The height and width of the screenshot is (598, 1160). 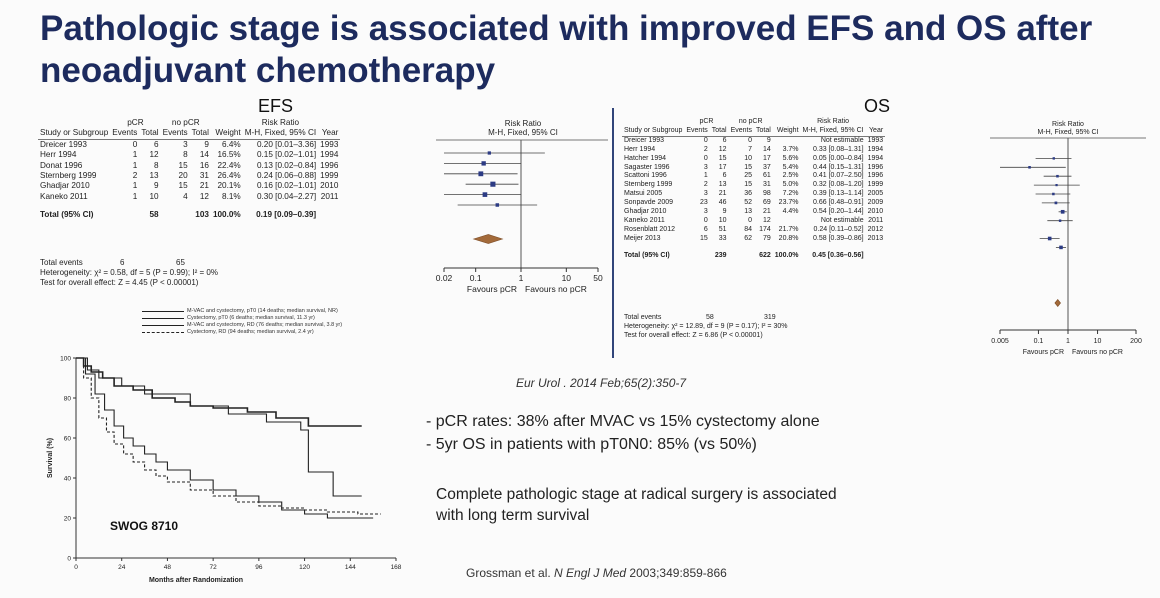 I want to click on os-cell-weight: 2.5%, so click(x=790, y=176).